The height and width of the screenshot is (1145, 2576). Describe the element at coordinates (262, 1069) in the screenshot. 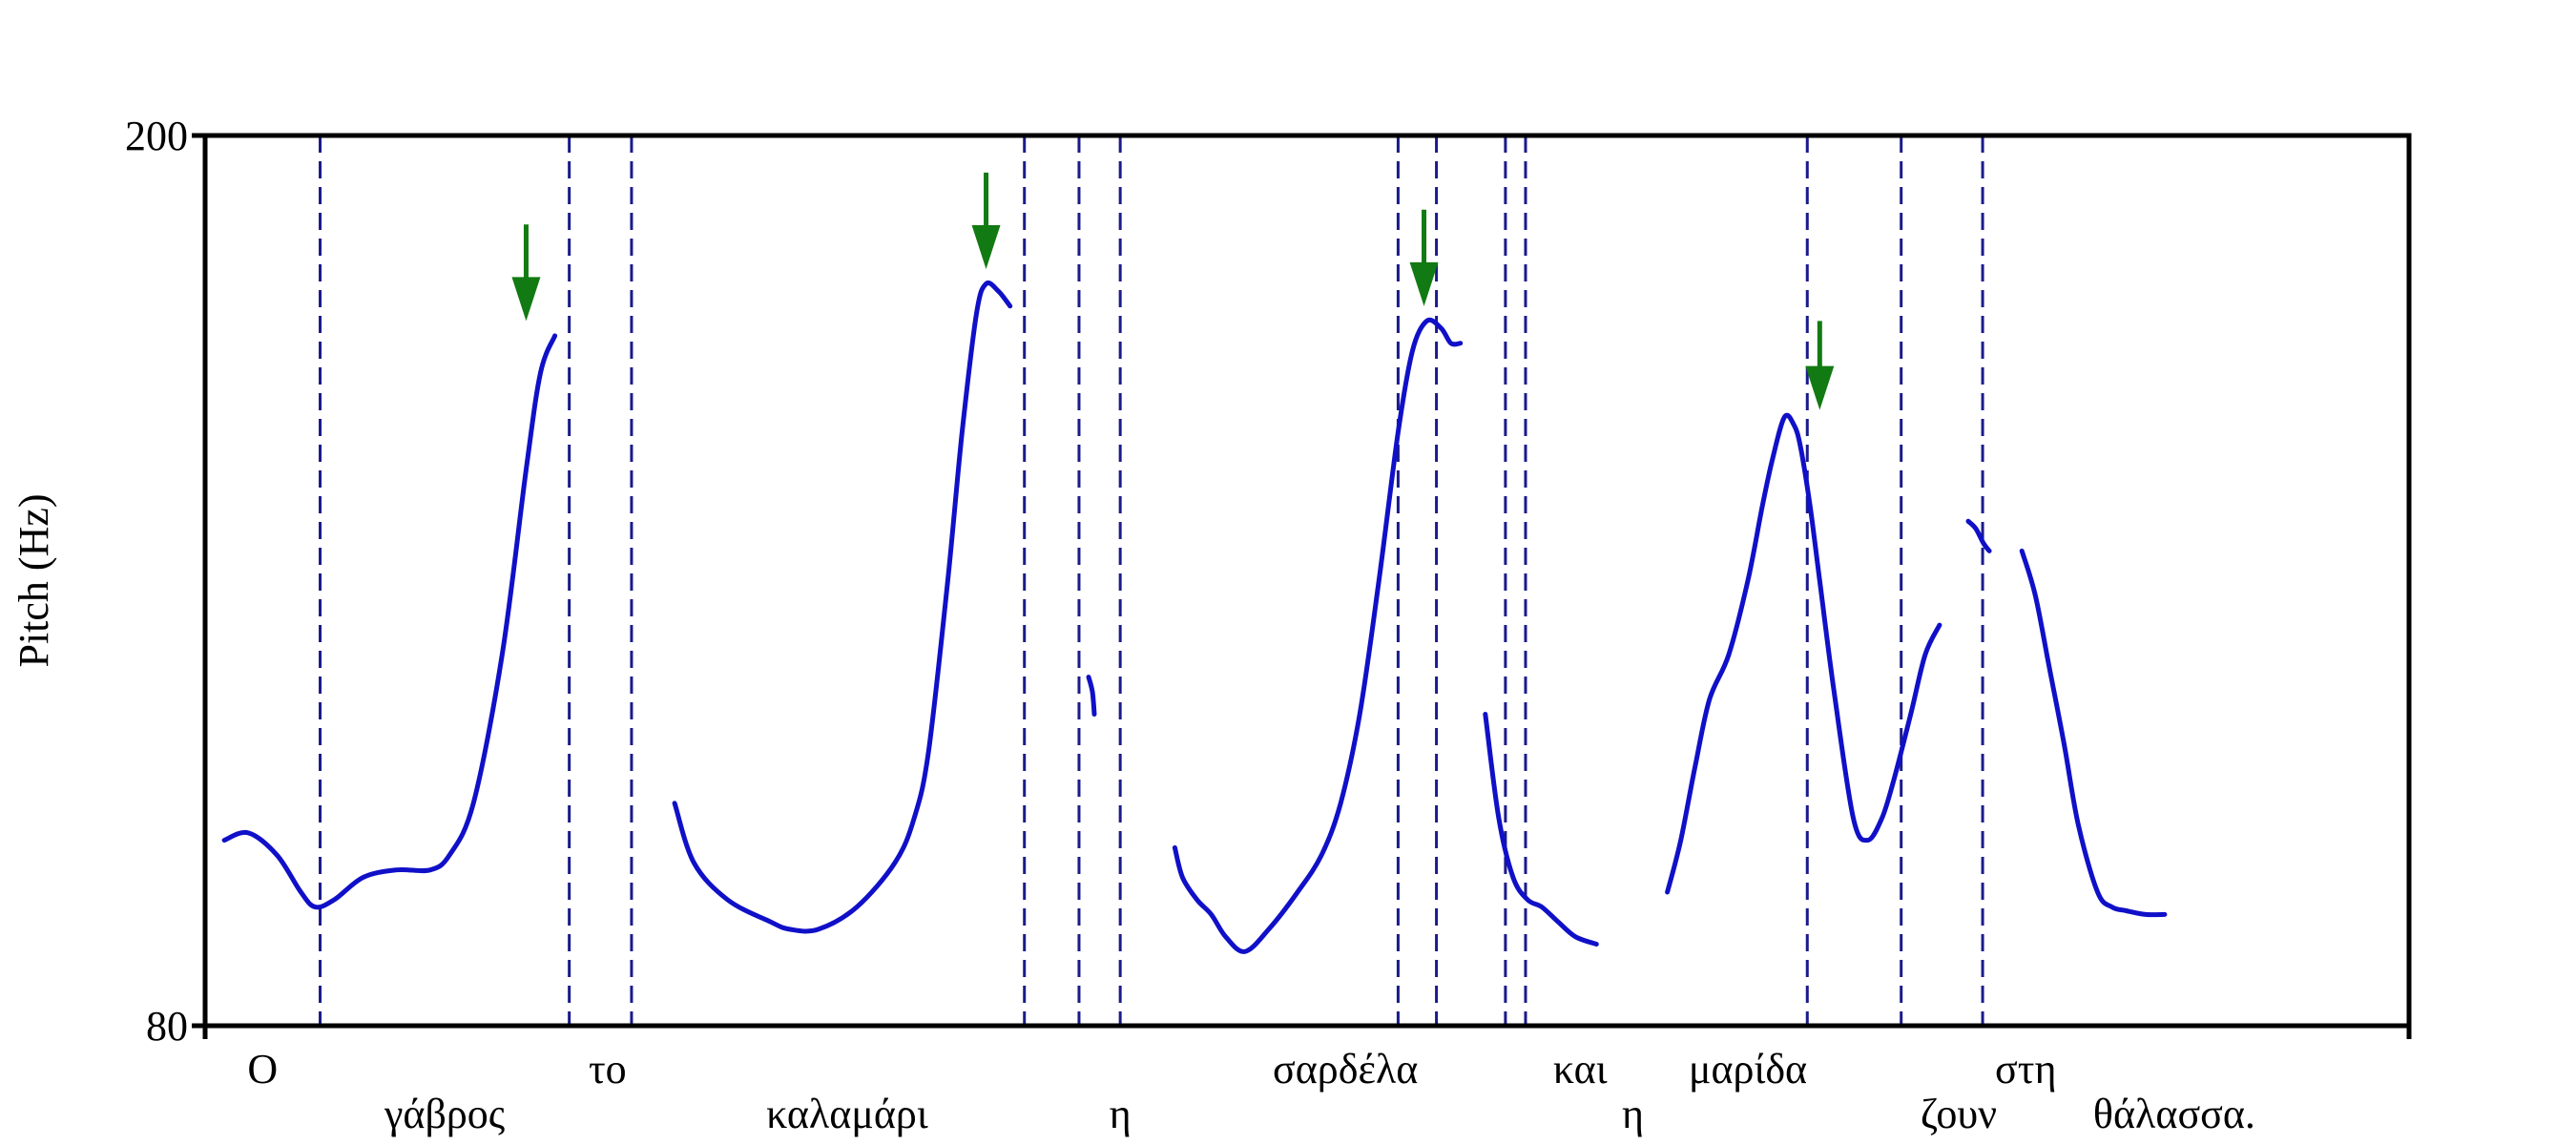

I see `word-label: Ο` at that location.